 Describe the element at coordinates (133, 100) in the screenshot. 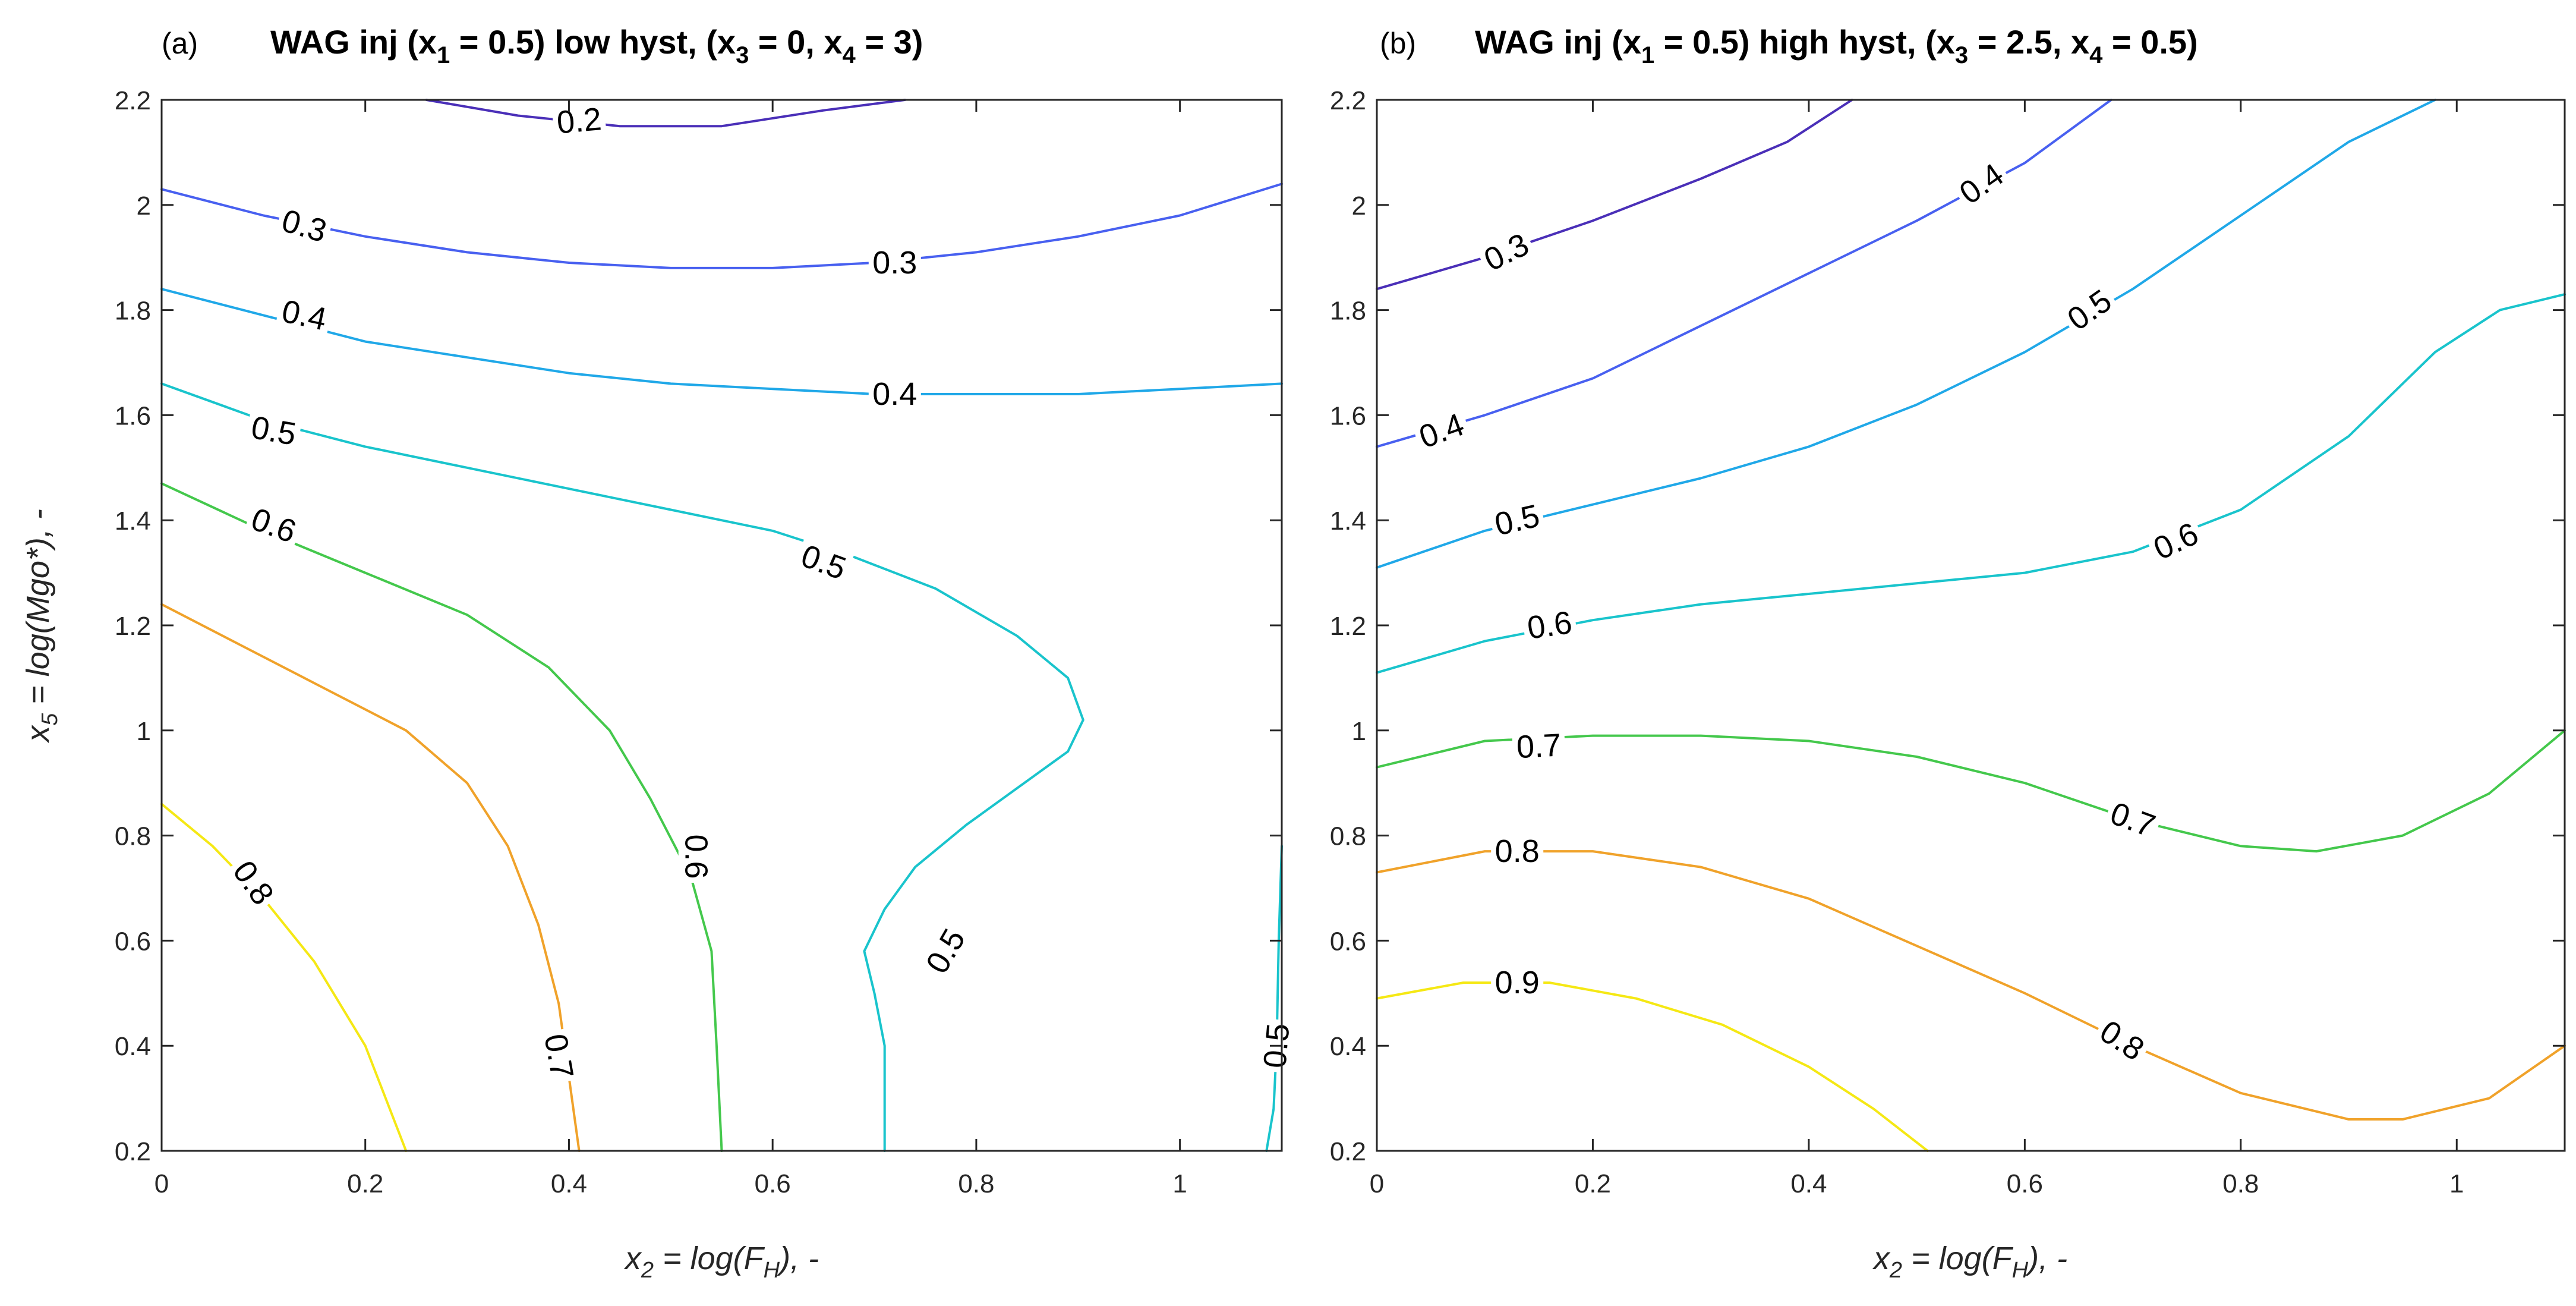

I see `panel-a-y-tick-label-10: 2.2` at that location.